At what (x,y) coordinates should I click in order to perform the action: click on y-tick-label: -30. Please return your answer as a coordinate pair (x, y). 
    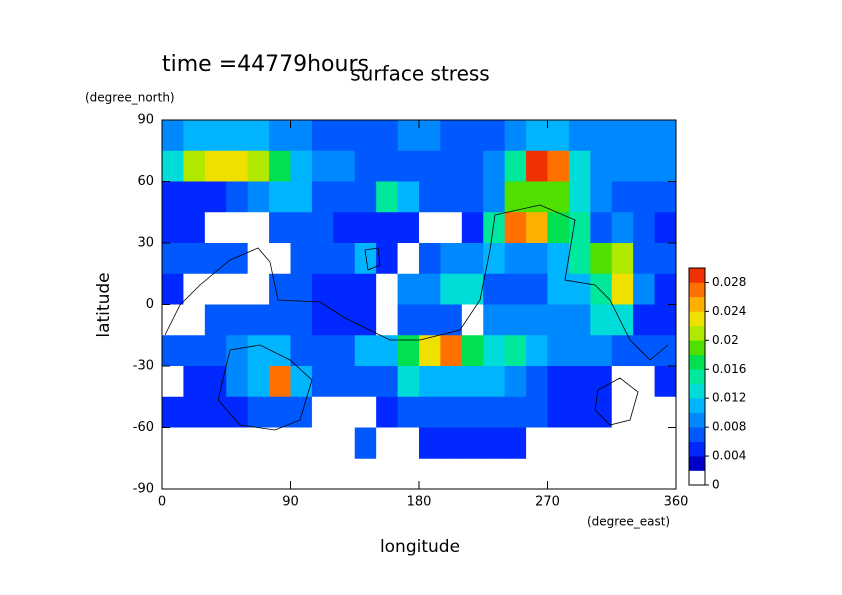
    Looking at the image, I should click on (143, 366).